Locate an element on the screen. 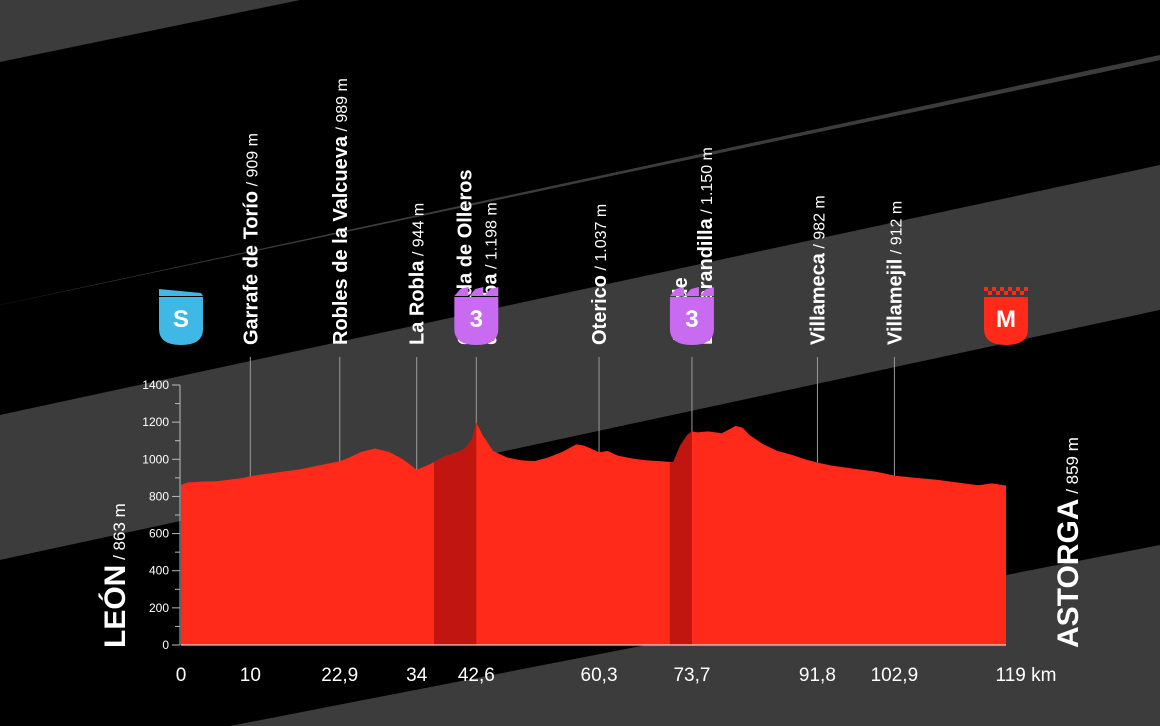  finish-badge: M is located at coordinates (1006, 316).